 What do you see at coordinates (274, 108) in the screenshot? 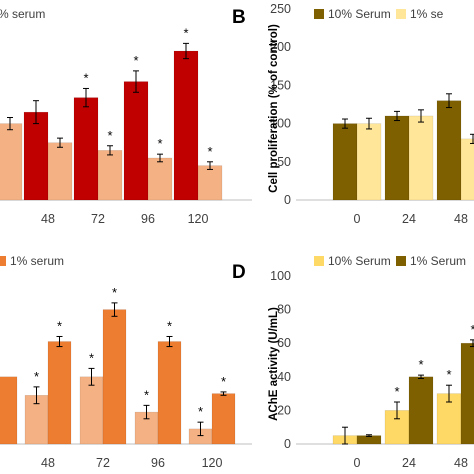
I see `y-axis-title: Cell proliferation (% of control)` at bounding box center [274, 108].